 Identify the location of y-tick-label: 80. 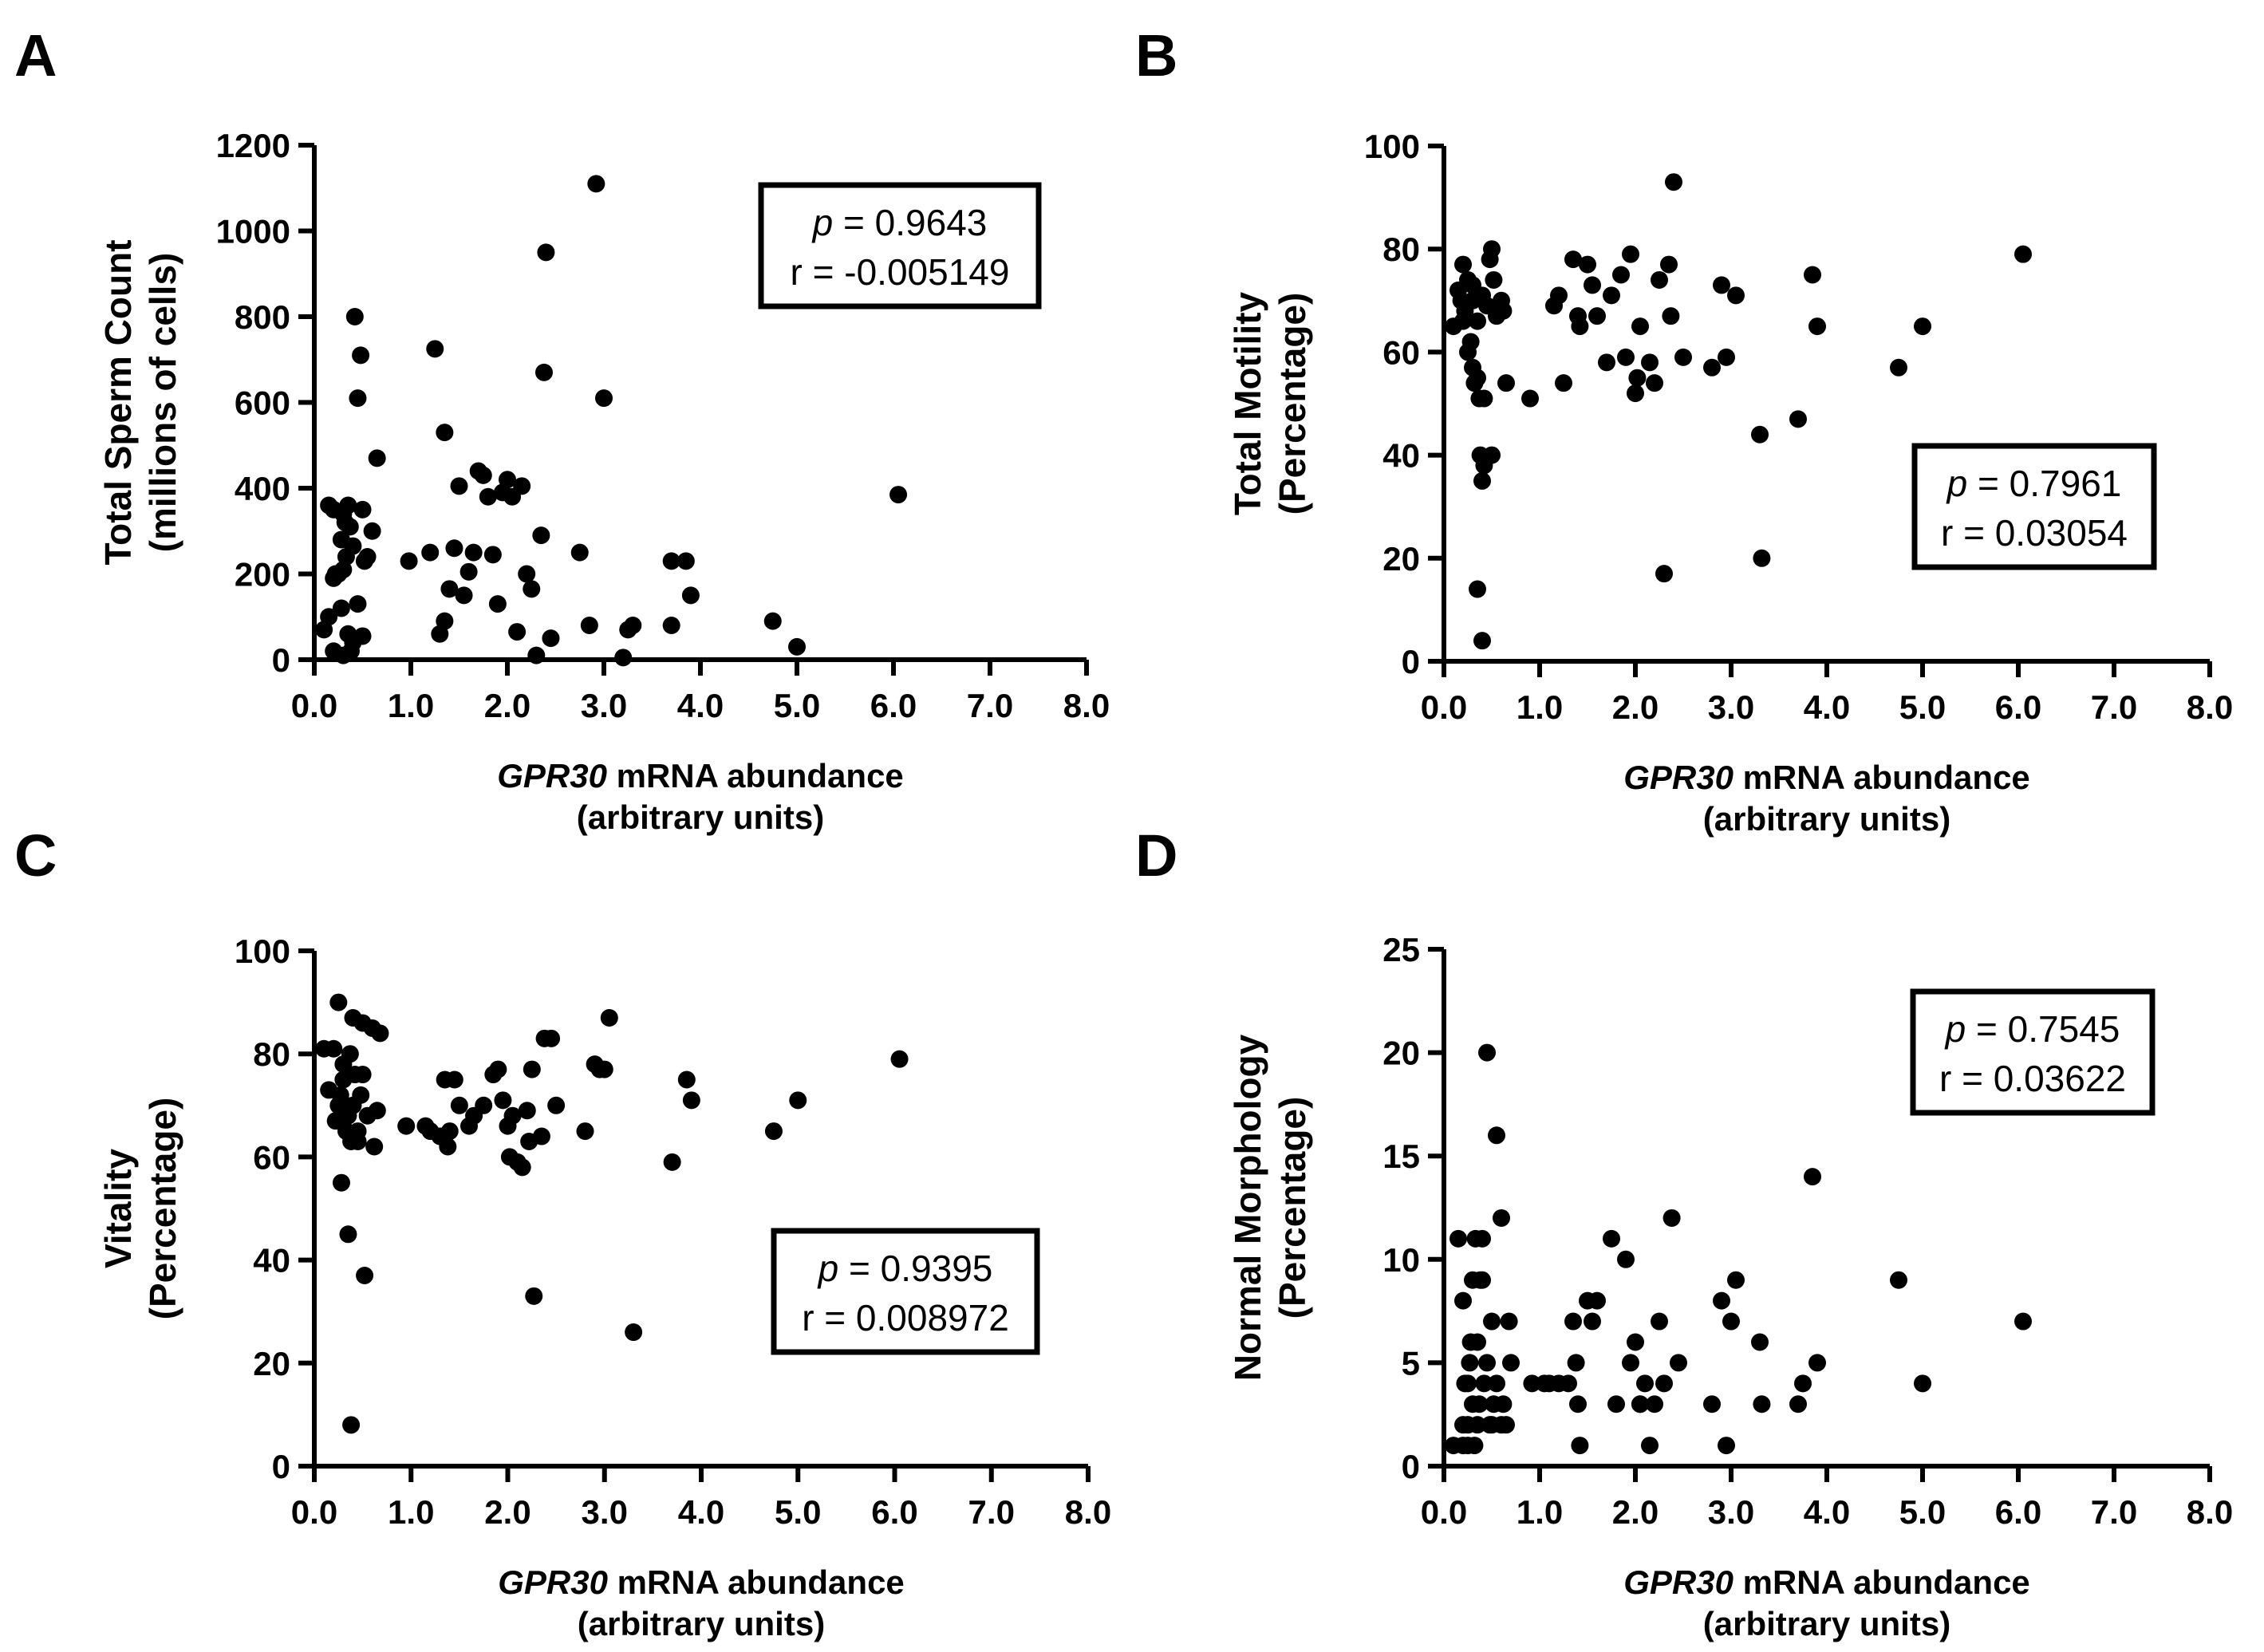
(1401, 249).